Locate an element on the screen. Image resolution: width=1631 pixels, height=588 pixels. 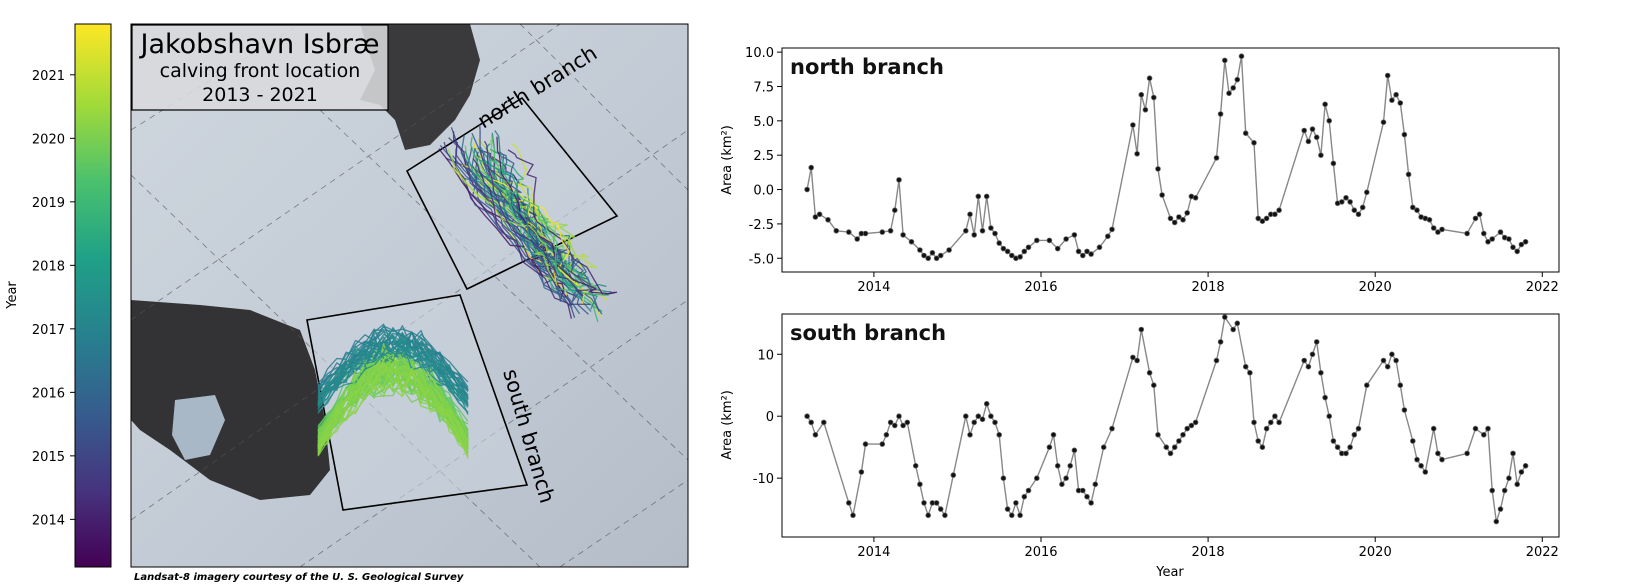
colorbar-tick-label: 2019 is located at coordinates (48, 203).